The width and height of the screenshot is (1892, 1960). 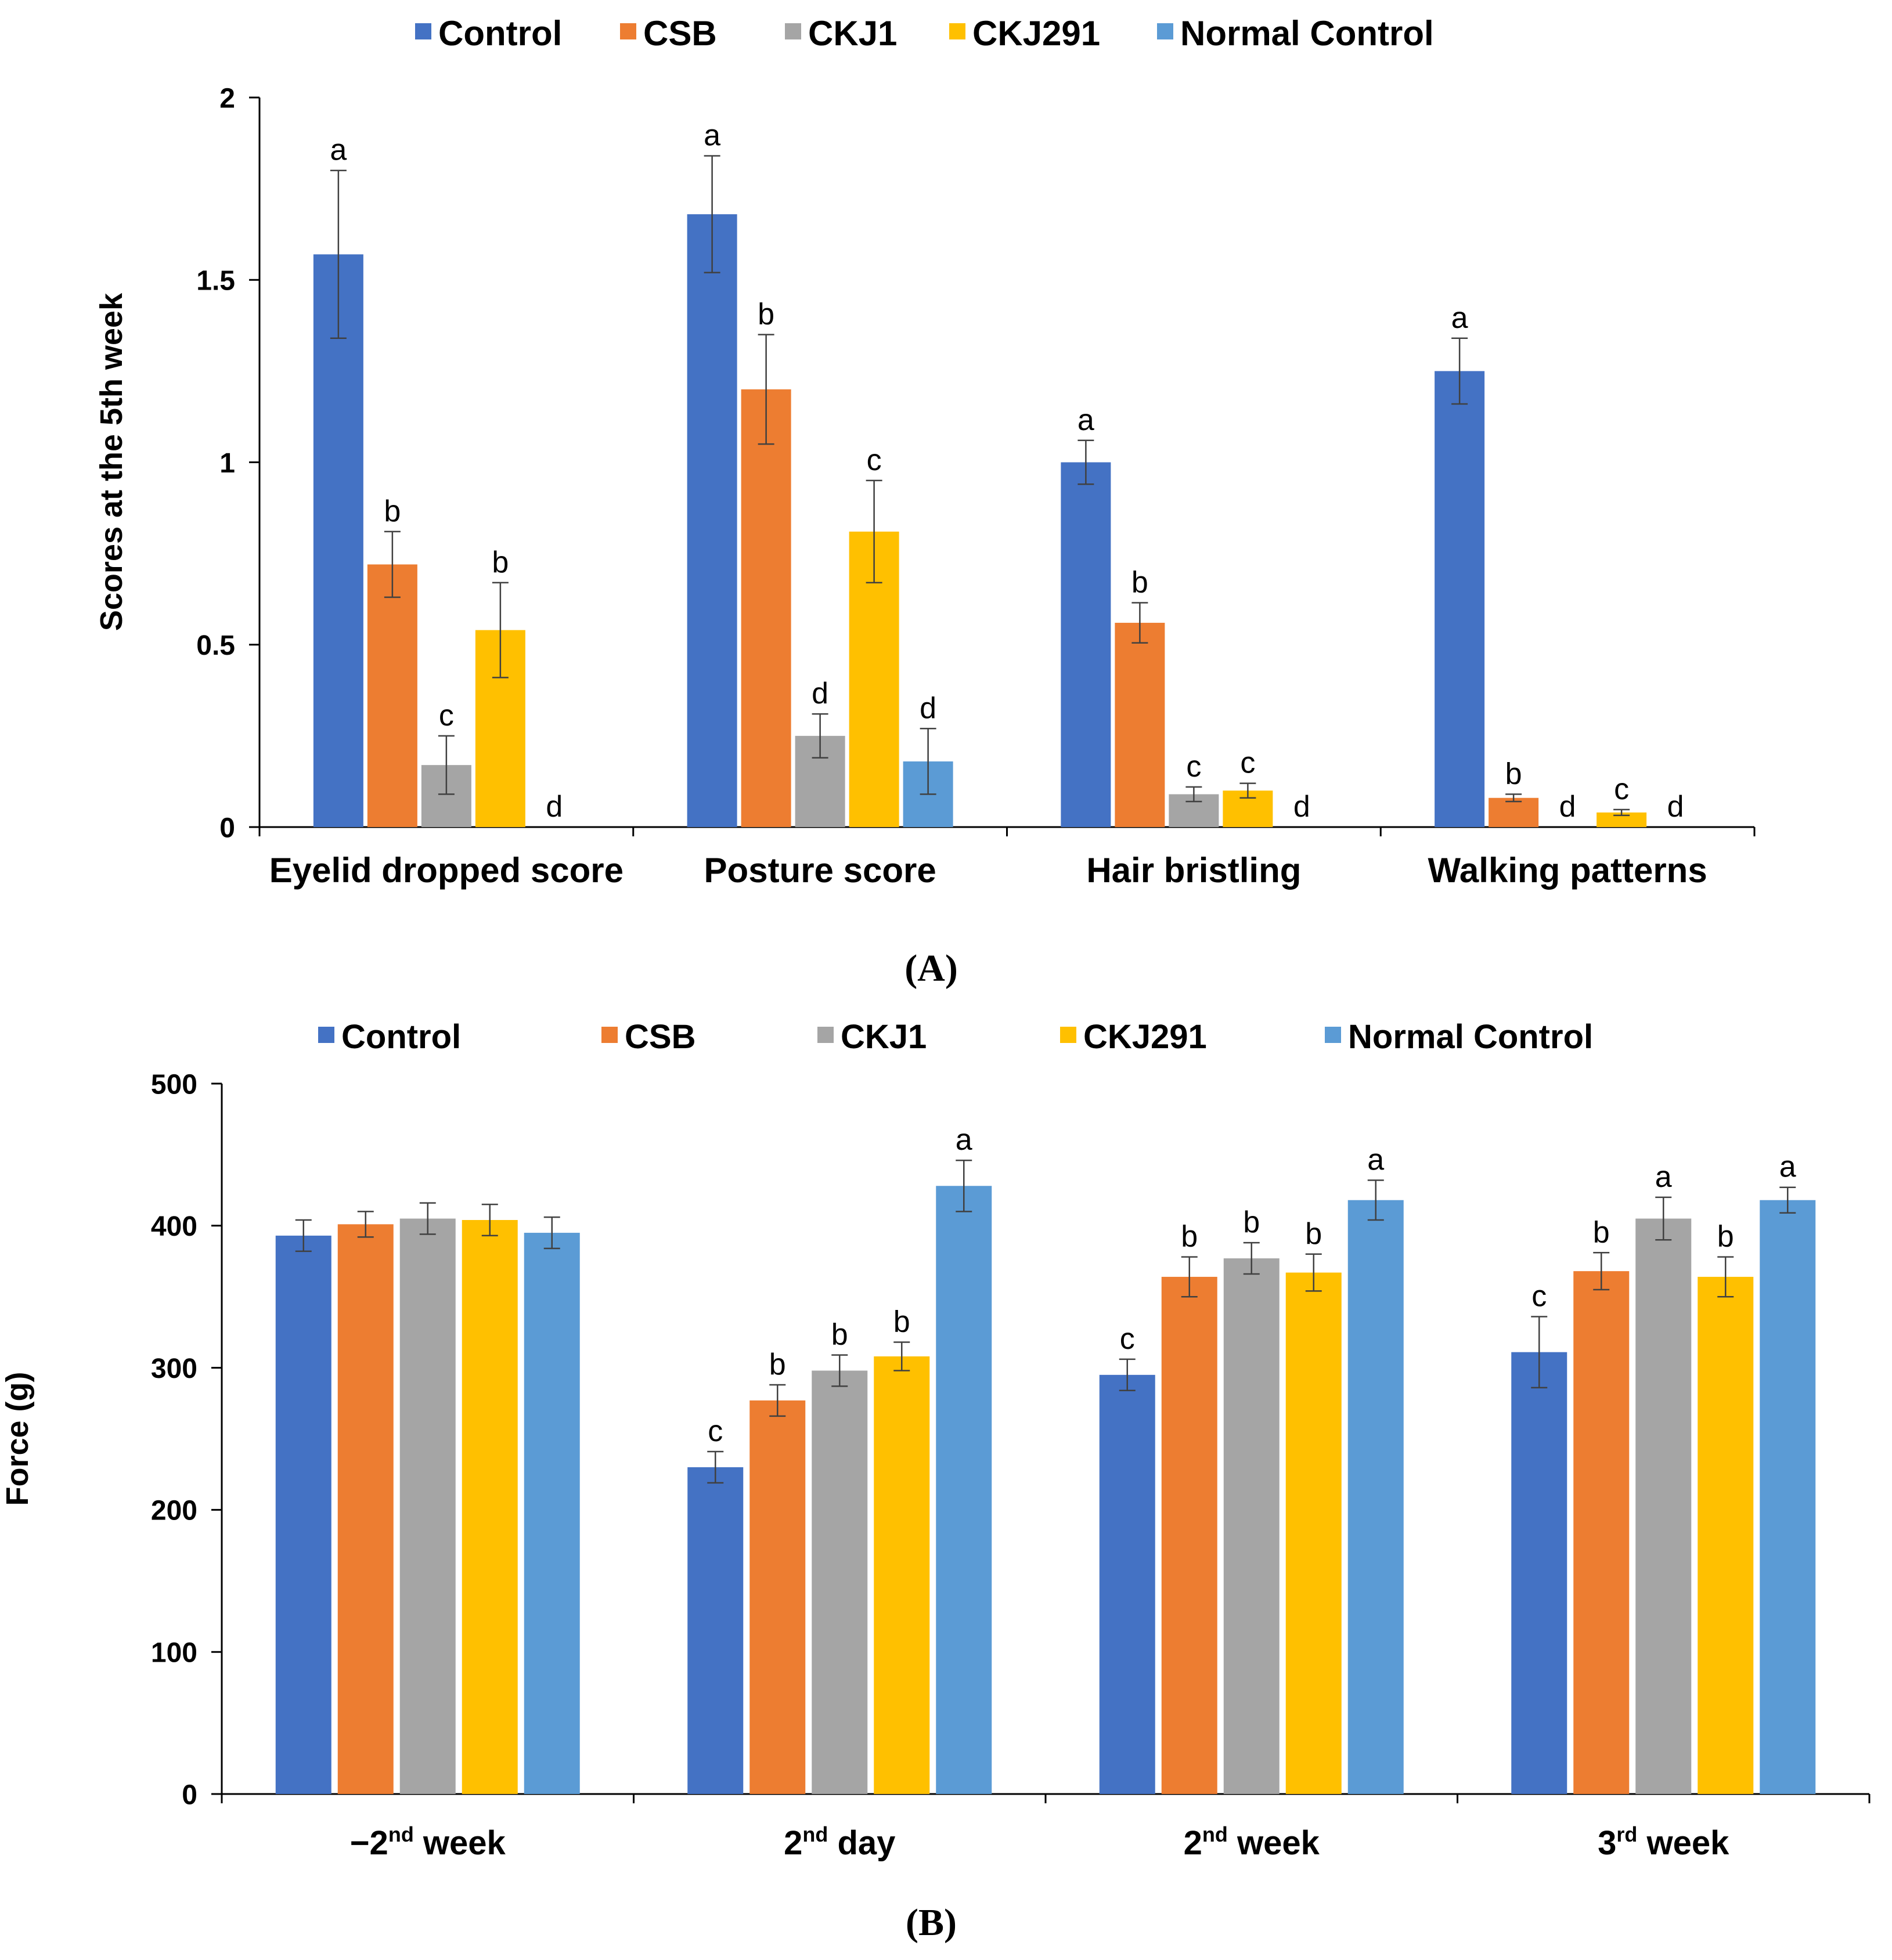 I want to click on panel-a-category-label: Hair bristling, so click(x=1193, y=870).